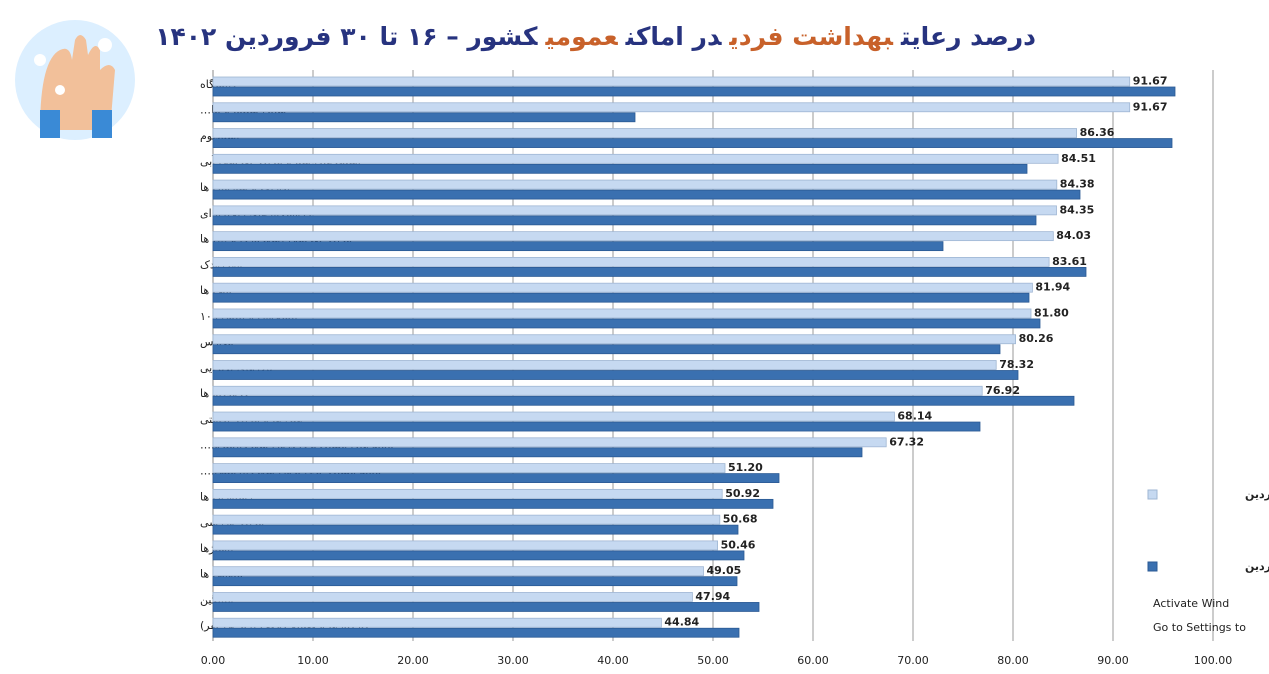  Describe the element at coordinates (1191, 603) in the screenshot. I see `watermark-text: Activate Wind` at that location.